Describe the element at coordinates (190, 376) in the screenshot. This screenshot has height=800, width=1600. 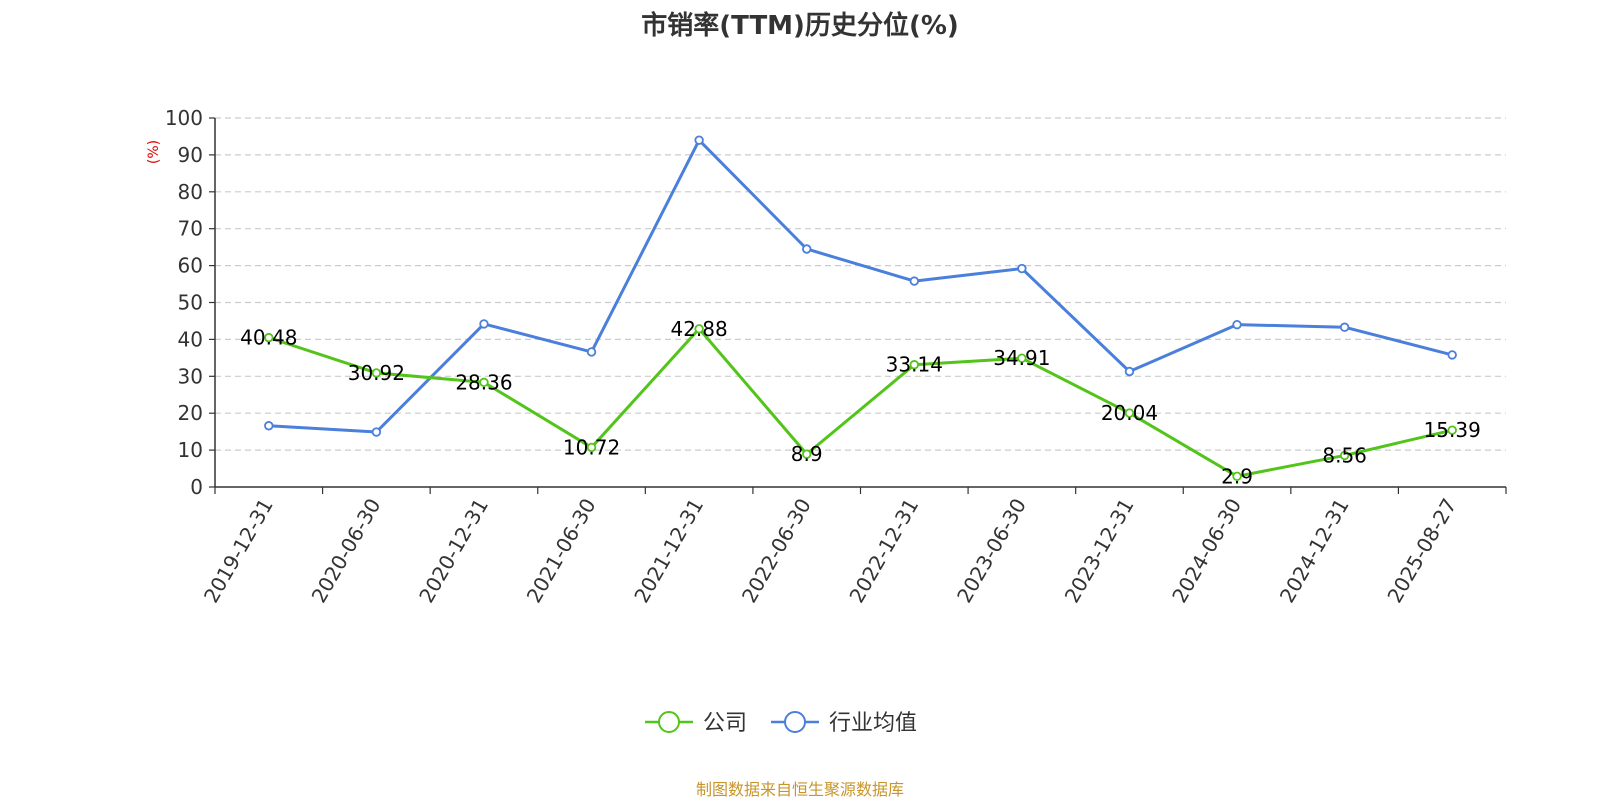
I see `y-tick-label: 30` at that location.